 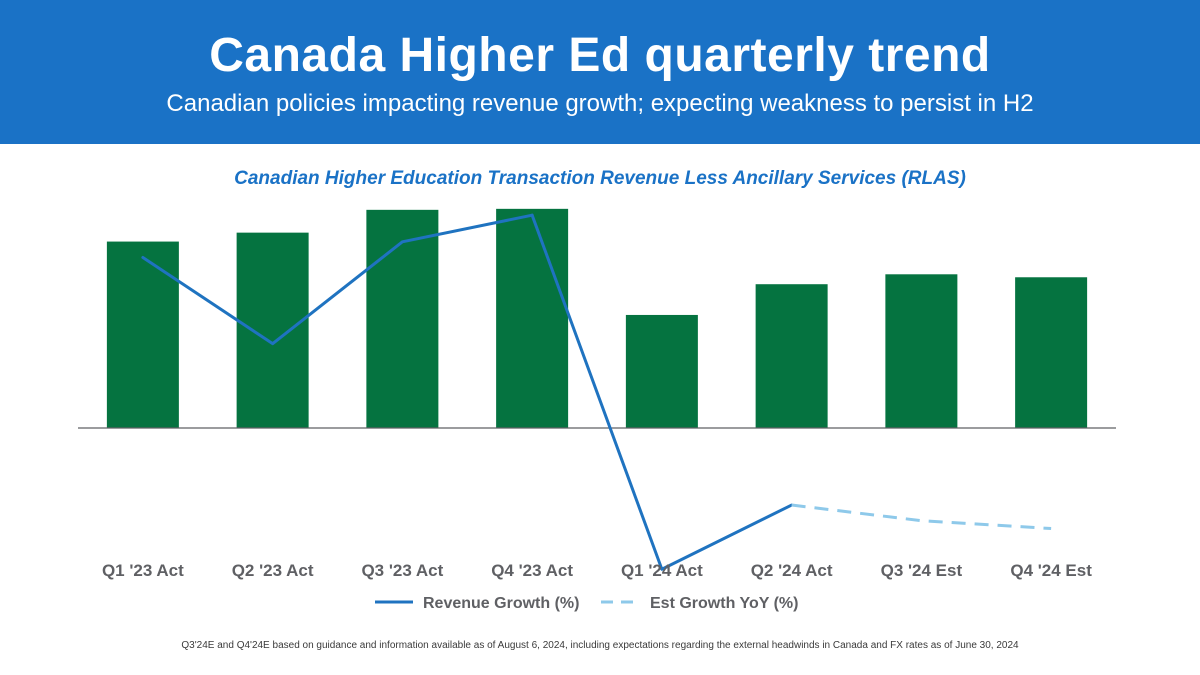 I want to click on x-tick-label-7: Q3 '24 Est, so click(x=922, y=570).